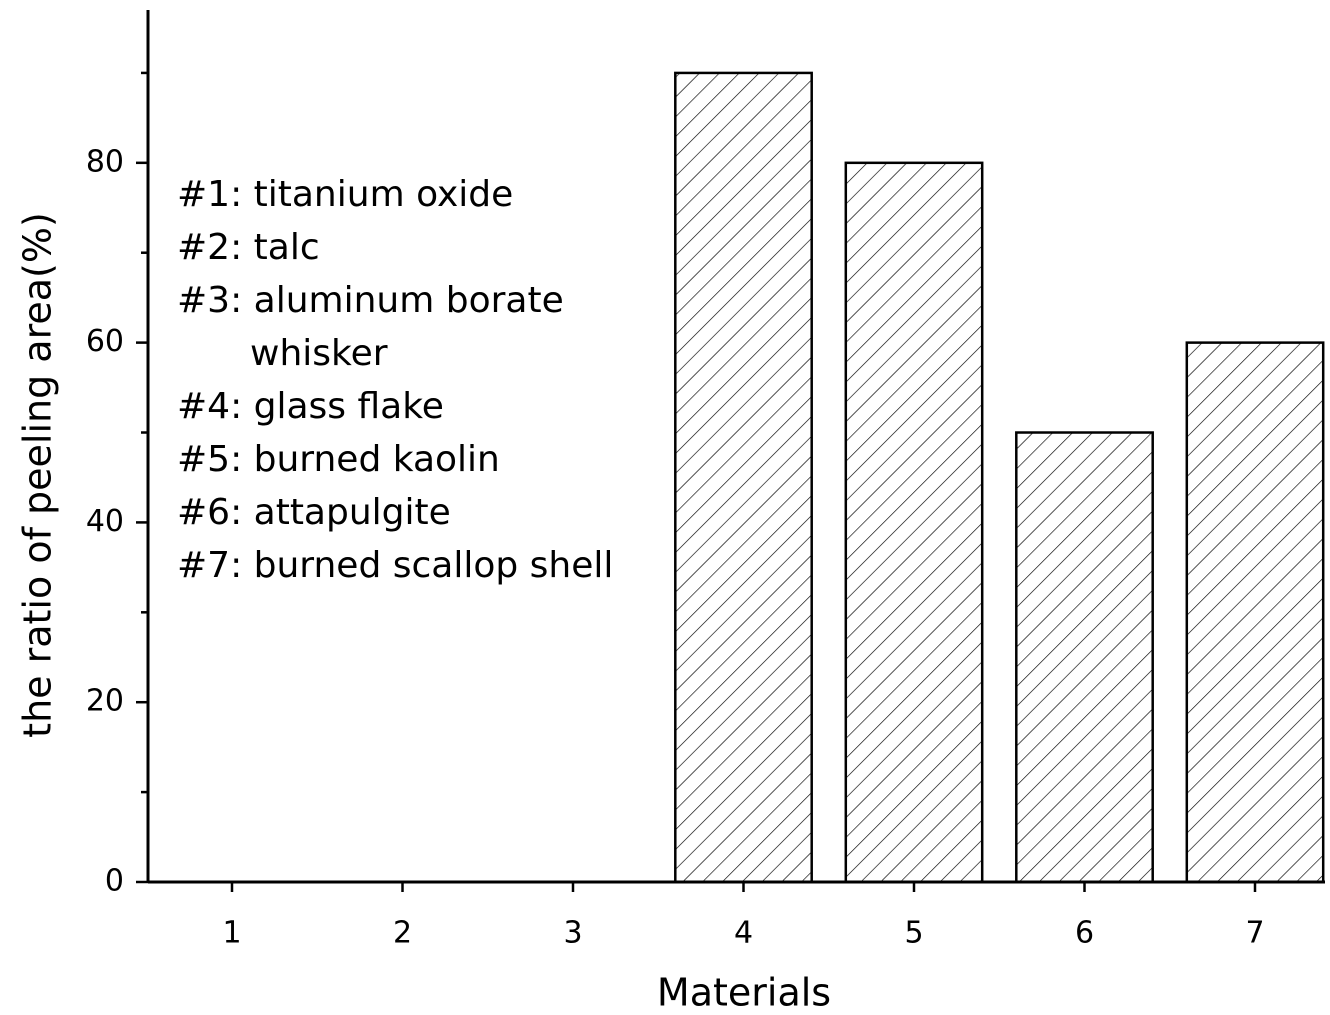 The width and height of the screenshot is (1330, 1015). I want to click on annotation-line: #3: aluminum borate, so click(370, 300).